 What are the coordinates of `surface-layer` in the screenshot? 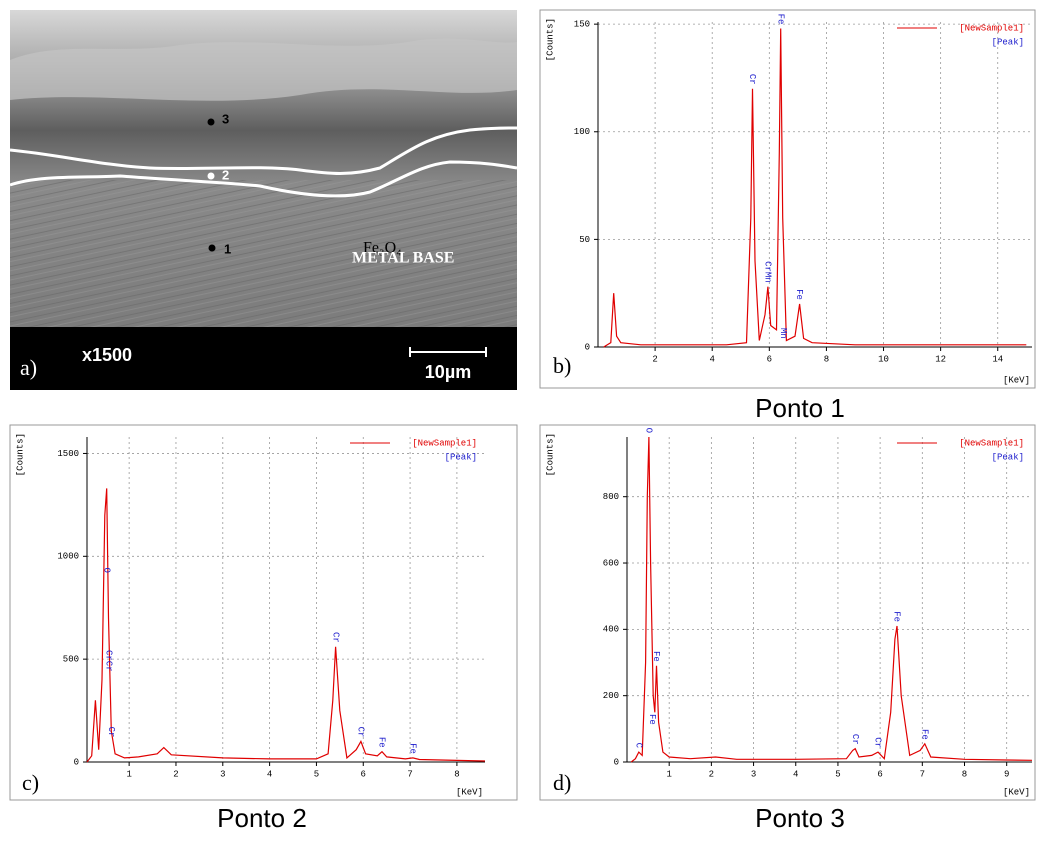 It's located at (263, 69).